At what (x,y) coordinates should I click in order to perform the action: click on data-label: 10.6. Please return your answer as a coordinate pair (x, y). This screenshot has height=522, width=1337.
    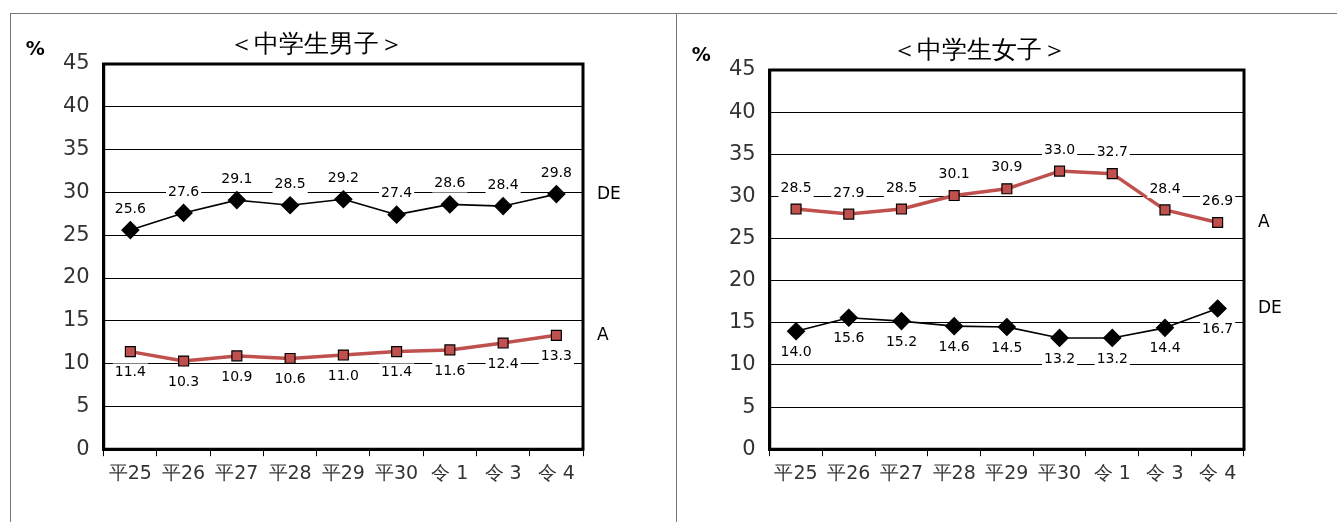
    Looking at the image, I should click on (290, 378).